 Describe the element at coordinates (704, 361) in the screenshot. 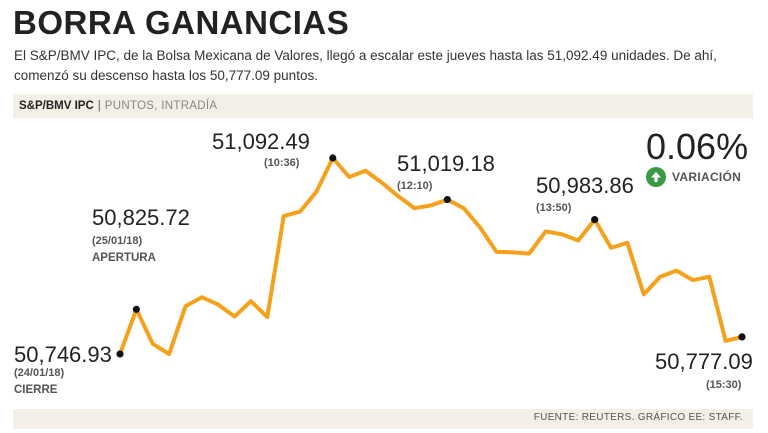

I see `annotation-last-value: 50,777.09` at that location.